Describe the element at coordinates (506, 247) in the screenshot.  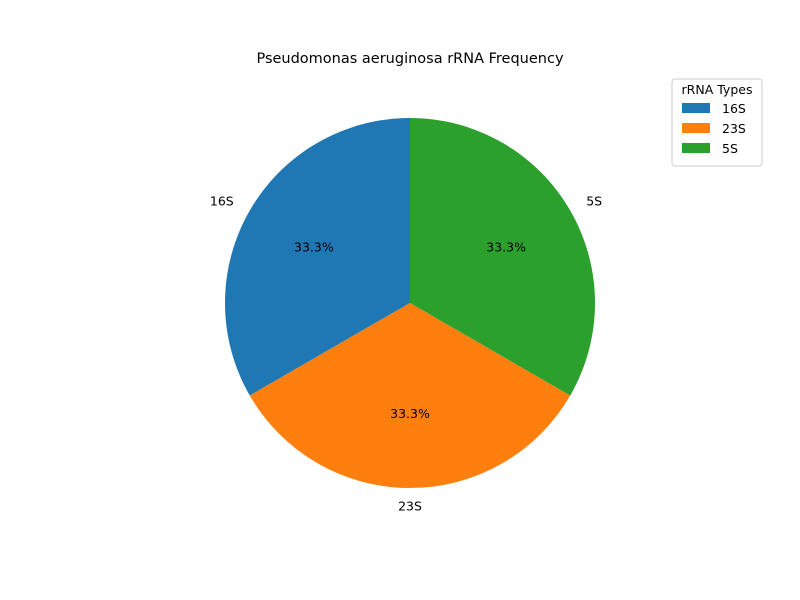
I see `percent-label-5s: 33.3%` at that location.